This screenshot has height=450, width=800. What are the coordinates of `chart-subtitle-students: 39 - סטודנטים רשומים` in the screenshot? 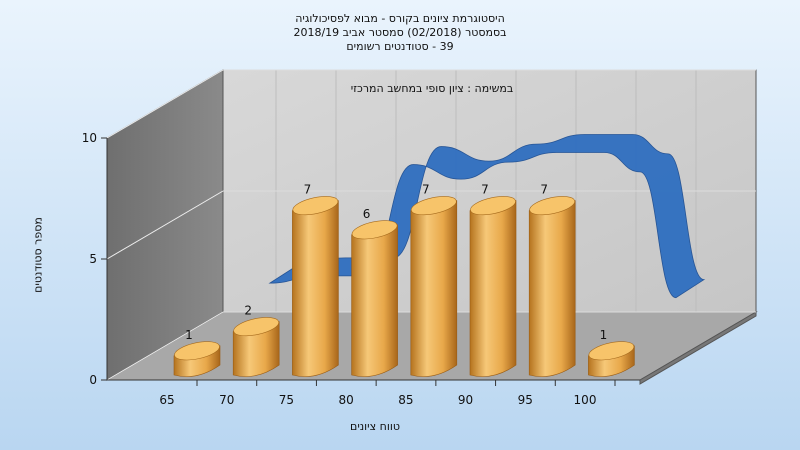 It's located at (400, 46).